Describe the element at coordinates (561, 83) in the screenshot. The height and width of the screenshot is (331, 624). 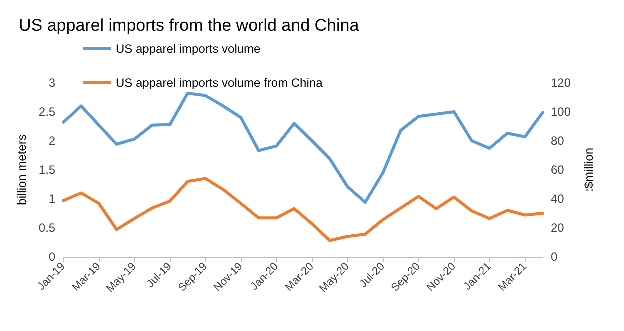
I see `y2-tick-label: 120` at that location.